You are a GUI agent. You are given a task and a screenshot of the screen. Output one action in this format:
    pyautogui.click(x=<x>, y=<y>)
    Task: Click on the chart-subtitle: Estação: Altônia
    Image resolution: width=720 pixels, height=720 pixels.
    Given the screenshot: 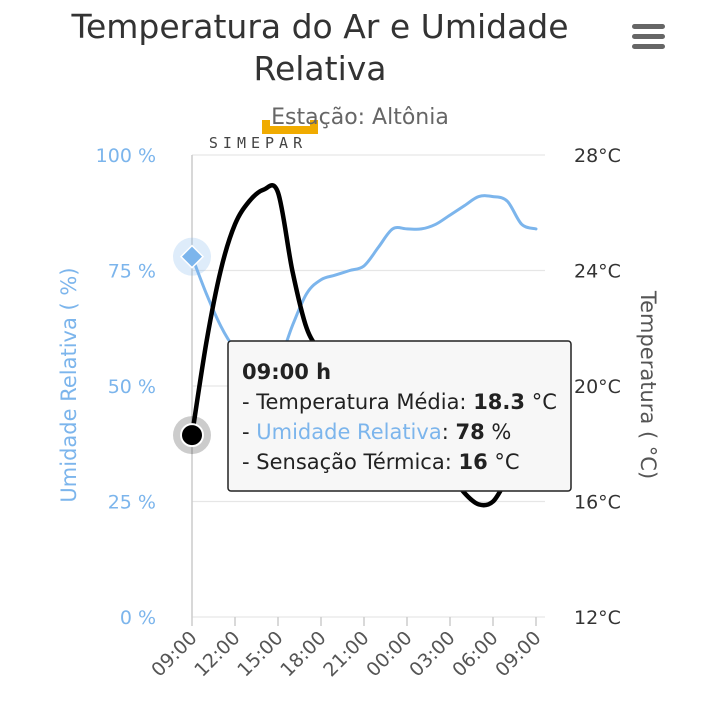 What is the action you would take?
    pyautogui.click(x=360, y=117)
    